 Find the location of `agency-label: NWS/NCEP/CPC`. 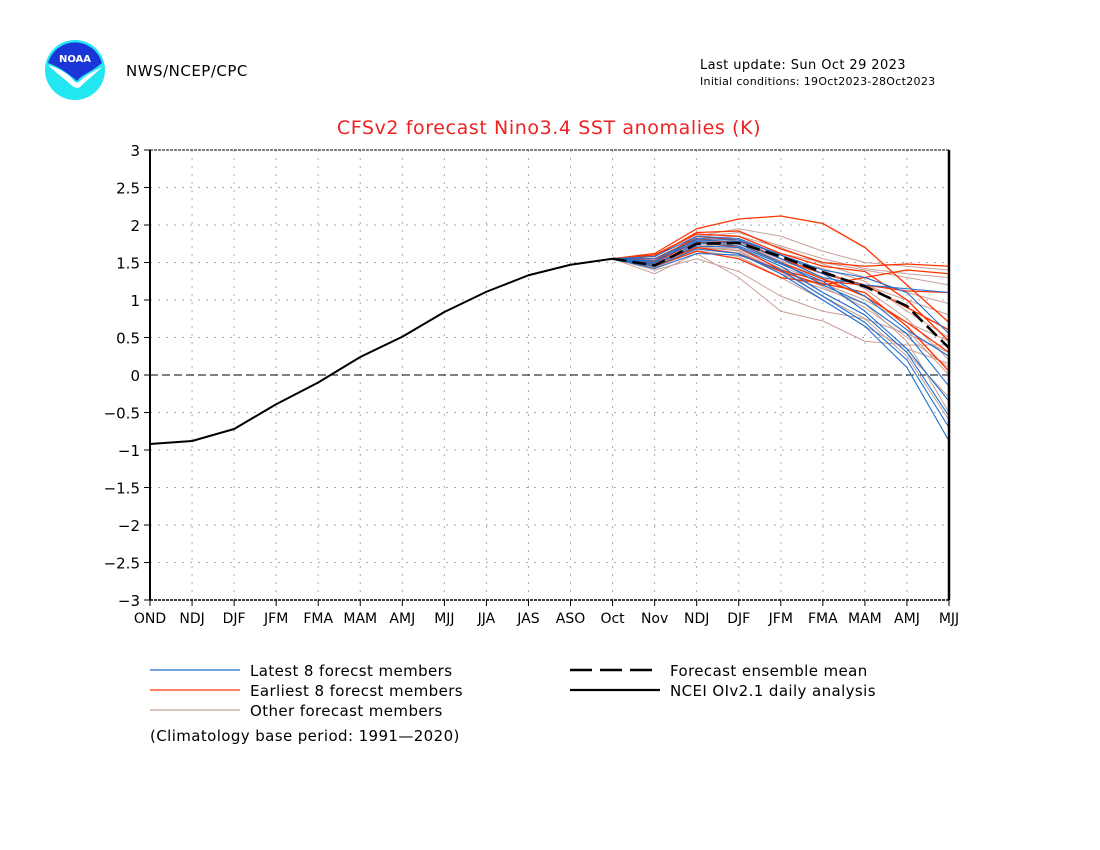

agency-label: NWS/NCEP/CPC is located at coordinates (187, 71).